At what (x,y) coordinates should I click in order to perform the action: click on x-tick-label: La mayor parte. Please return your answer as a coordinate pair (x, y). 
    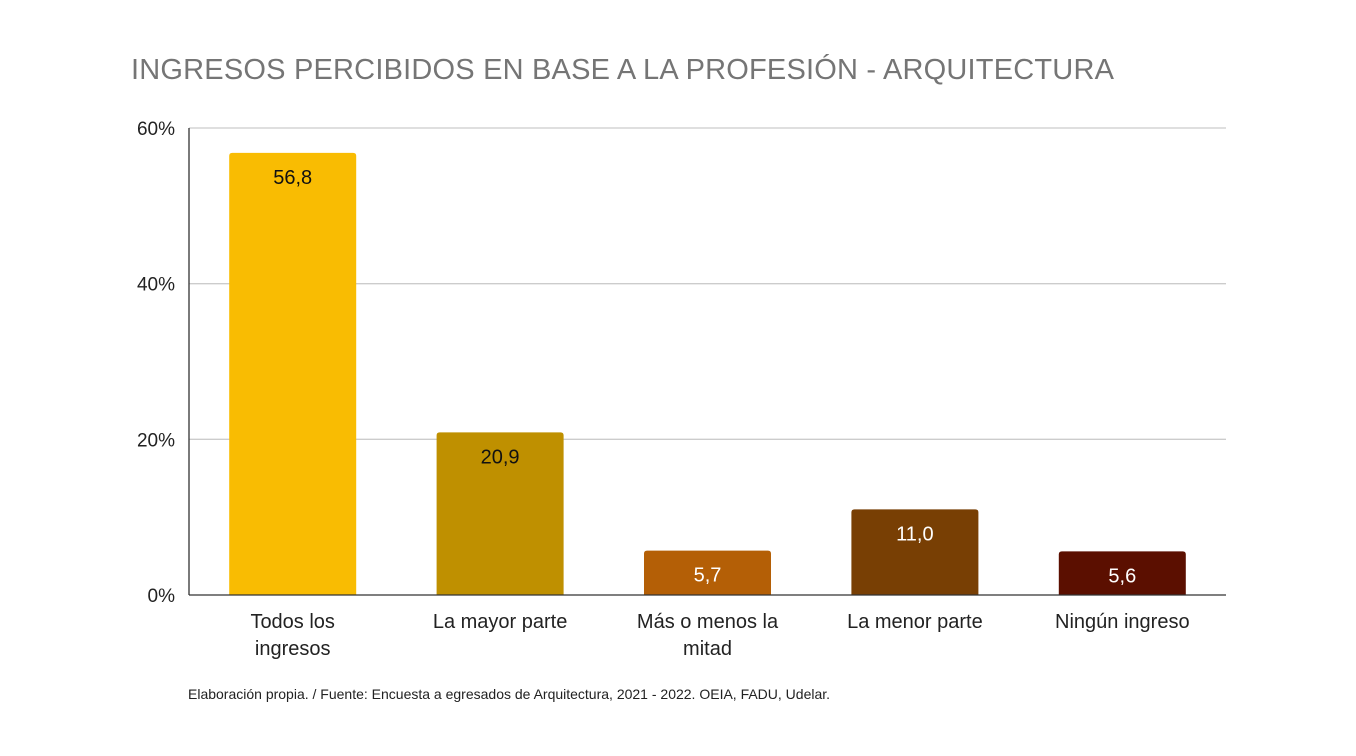
    Looking at the image, I should click on (500, 622).